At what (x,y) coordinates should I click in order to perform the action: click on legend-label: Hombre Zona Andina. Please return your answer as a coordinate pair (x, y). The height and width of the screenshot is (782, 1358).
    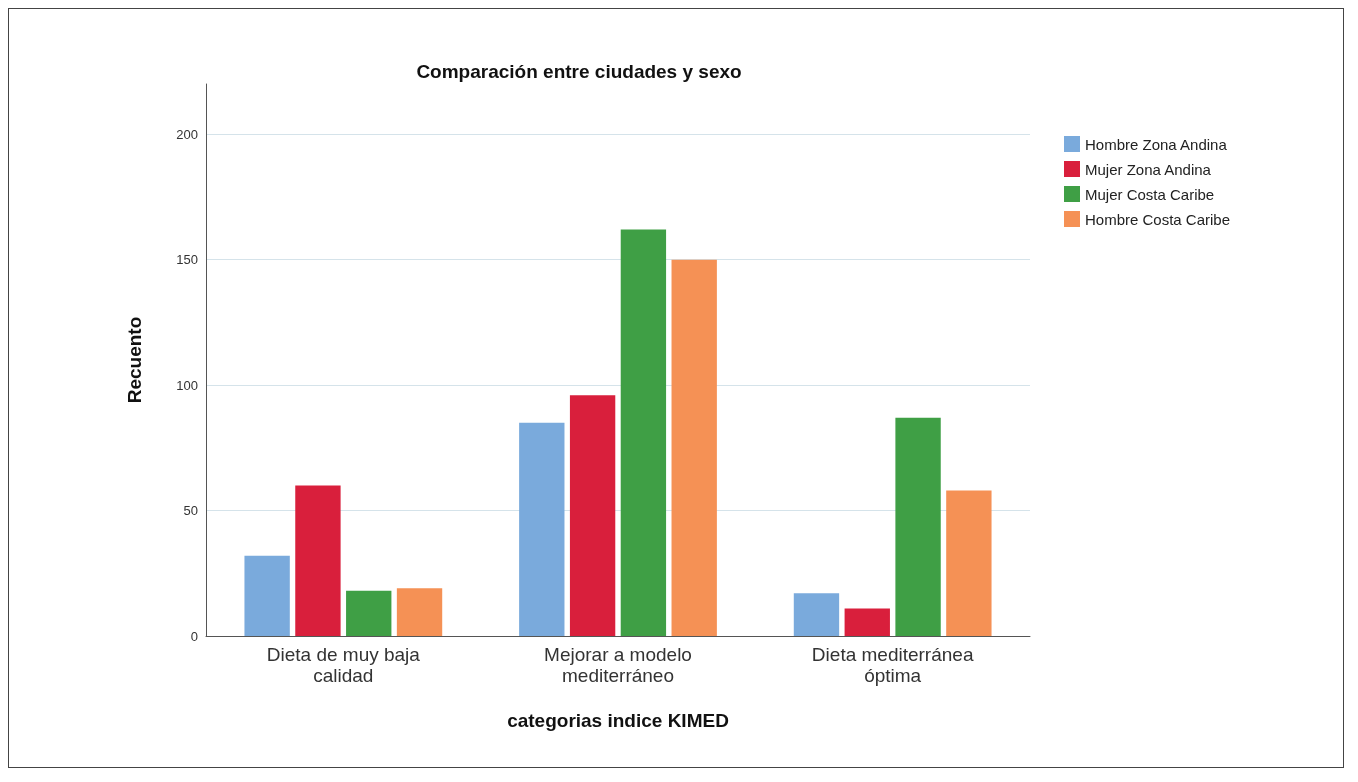
    Looking at the image, I should click on (1156, 144).